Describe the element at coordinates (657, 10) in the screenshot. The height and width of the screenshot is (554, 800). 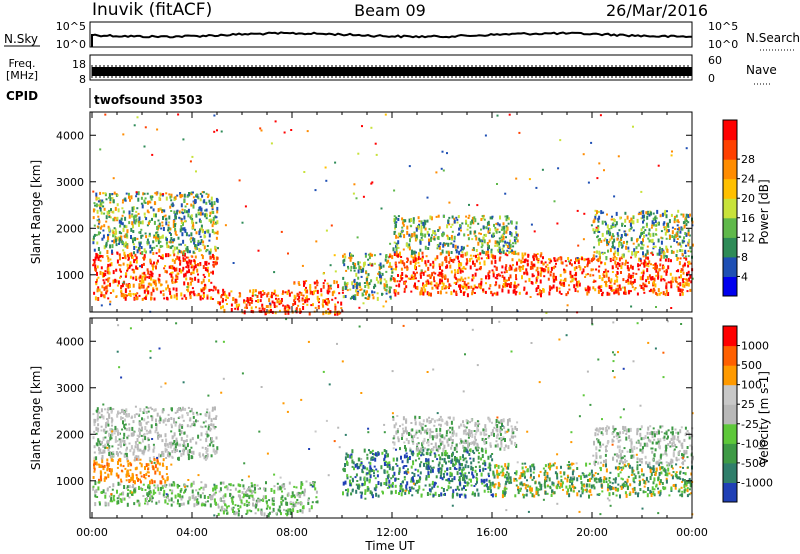
I see `date-title: 26/Mar/2016` at that location.